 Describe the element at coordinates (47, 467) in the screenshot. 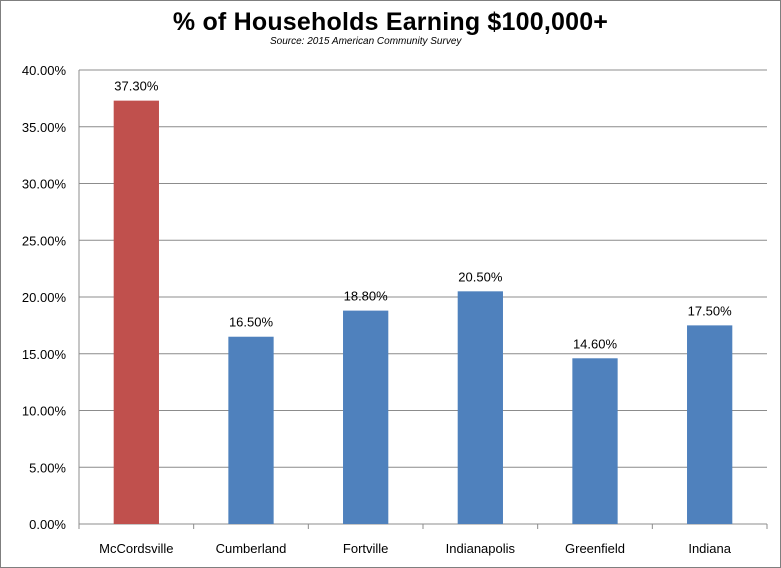

I see `y-tick-label: 5.00%` at that location.